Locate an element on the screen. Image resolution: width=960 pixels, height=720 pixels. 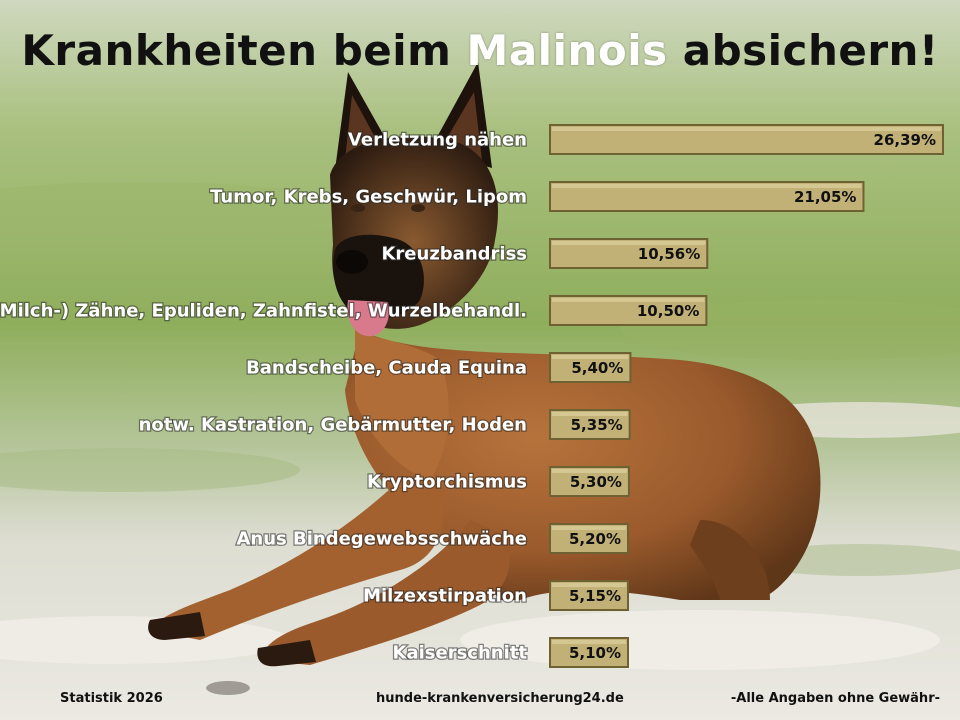
category-label-8: Milzexstirpation is located at coordinates (445, 596).